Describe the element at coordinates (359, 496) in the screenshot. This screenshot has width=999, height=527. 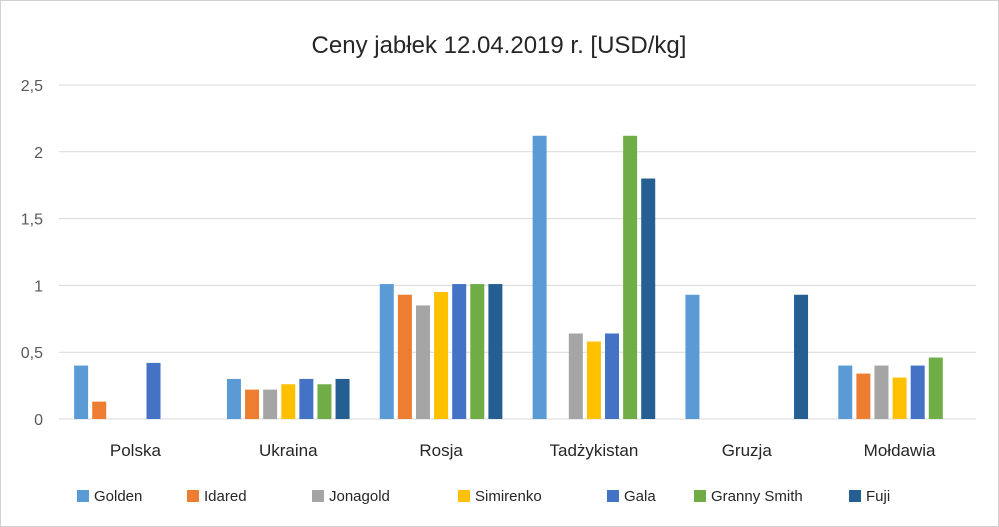
I see `legend-label: Jonagold` at that location.